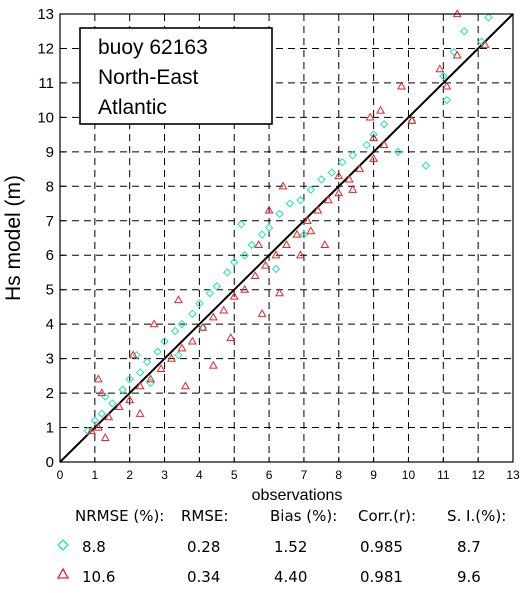  What do you see at coordinates (50, 255) in the screenshot?
I see `y-tick-label: 6` at bounding box center [50, 255].